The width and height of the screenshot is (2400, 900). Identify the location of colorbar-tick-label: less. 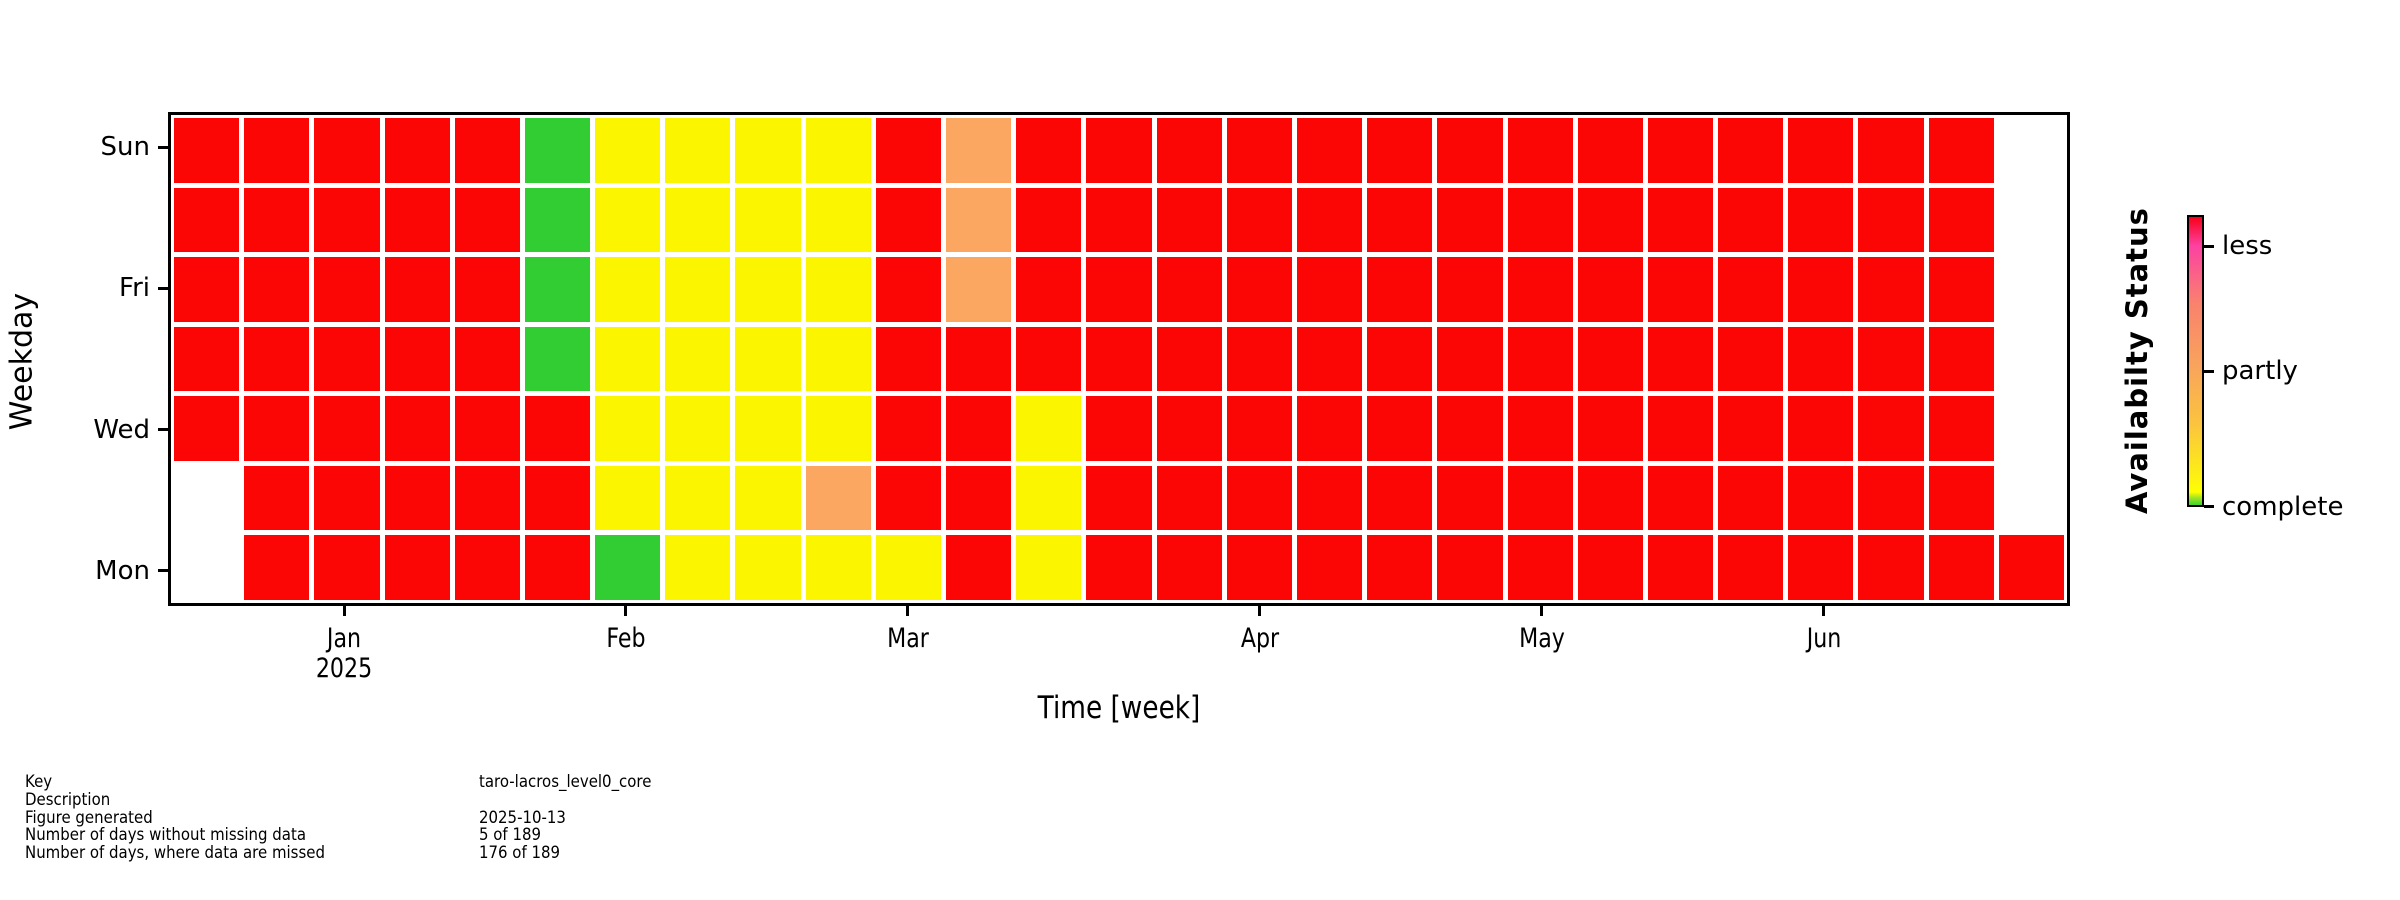
(2247, 246).